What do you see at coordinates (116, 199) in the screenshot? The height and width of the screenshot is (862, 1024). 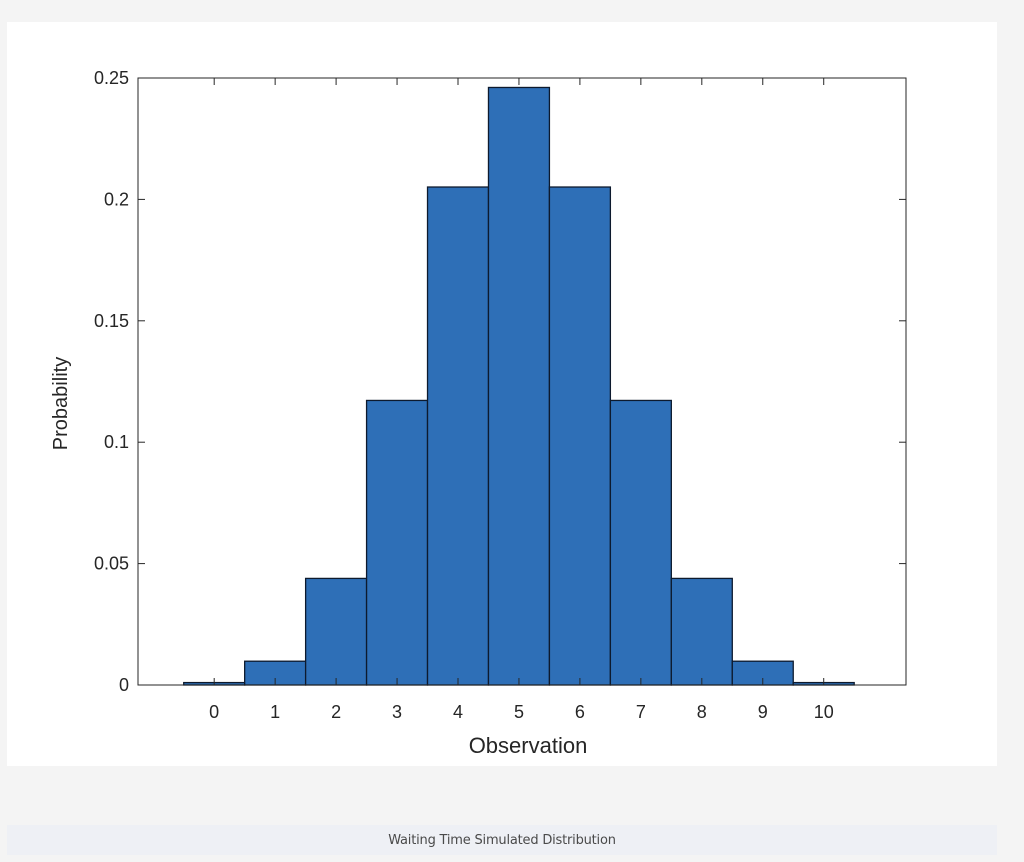 I see `y-tick-label-4: 0.2` at bounding box center [116, 199].